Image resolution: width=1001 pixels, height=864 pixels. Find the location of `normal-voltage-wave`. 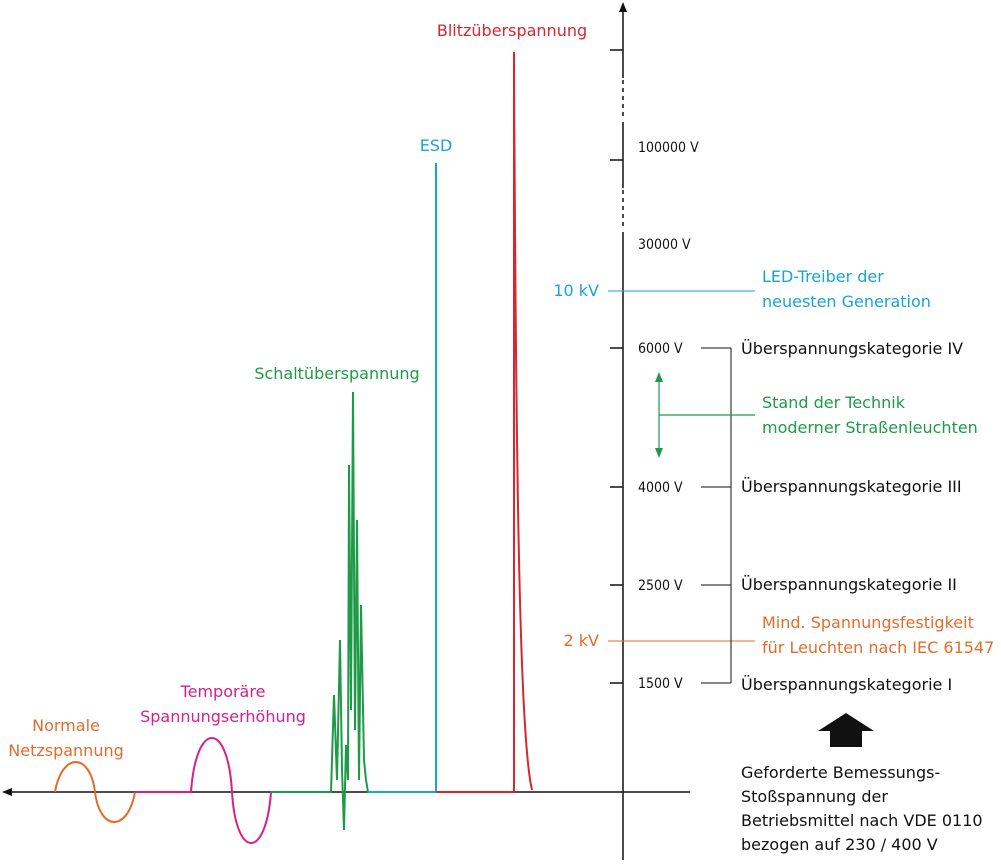

normal-voltage-wave is located at coordinates (95, 792).